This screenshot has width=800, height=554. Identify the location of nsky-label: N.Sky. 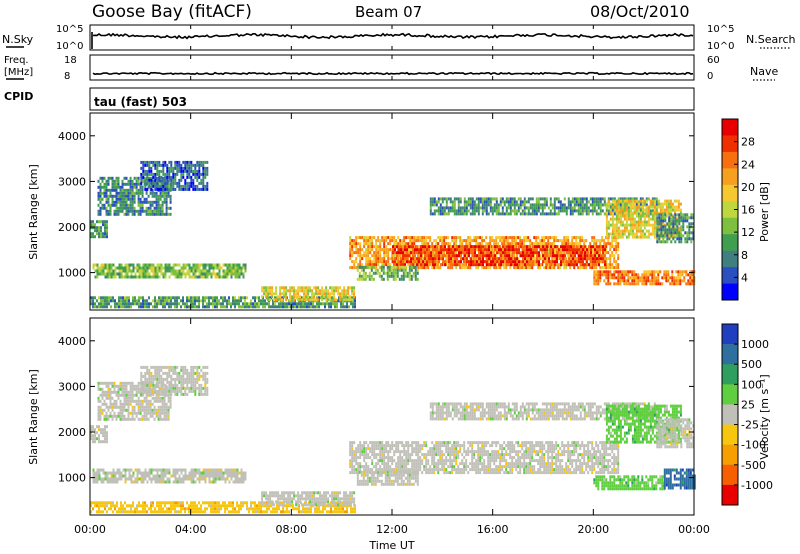
(18, 39).